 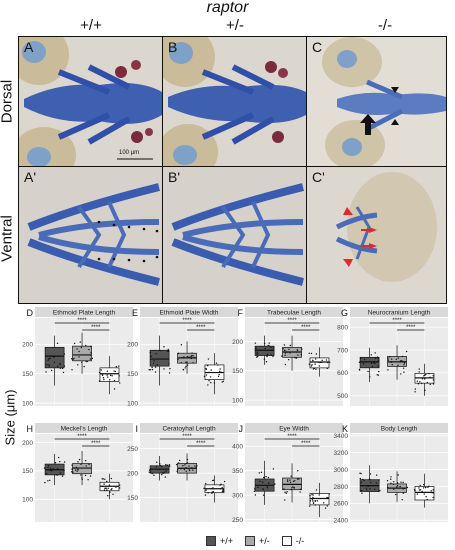 What do you see at coordinates (241, 429) in the screenshot?
I see `chart-letter: J` at bounding box center [241, 429].